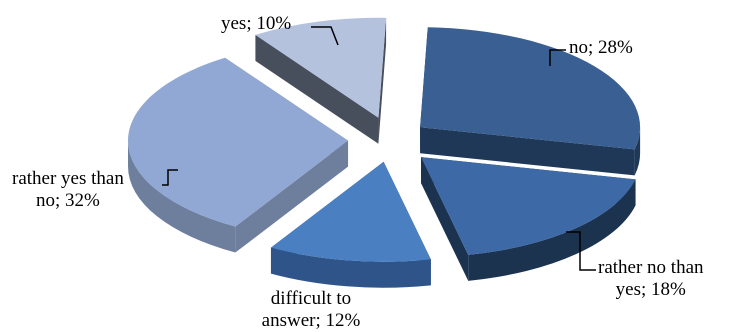 The width and height of the screenshot is (739, 332). I want to click on slice-label-rather-yes: rather yes than no; 32%, so click(68, 189).